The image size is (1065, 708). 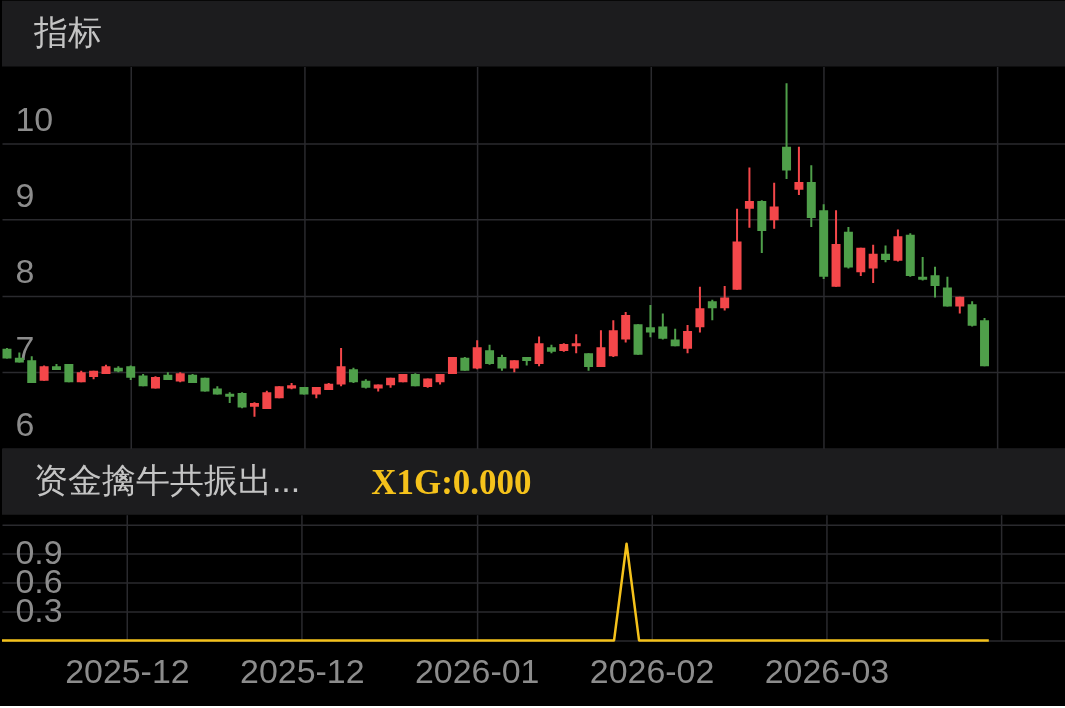 What do you see at coordinates (827, 670) in the screenshot?
I see `x-tick-label: 2026-03` at bounding box center [827, 670].